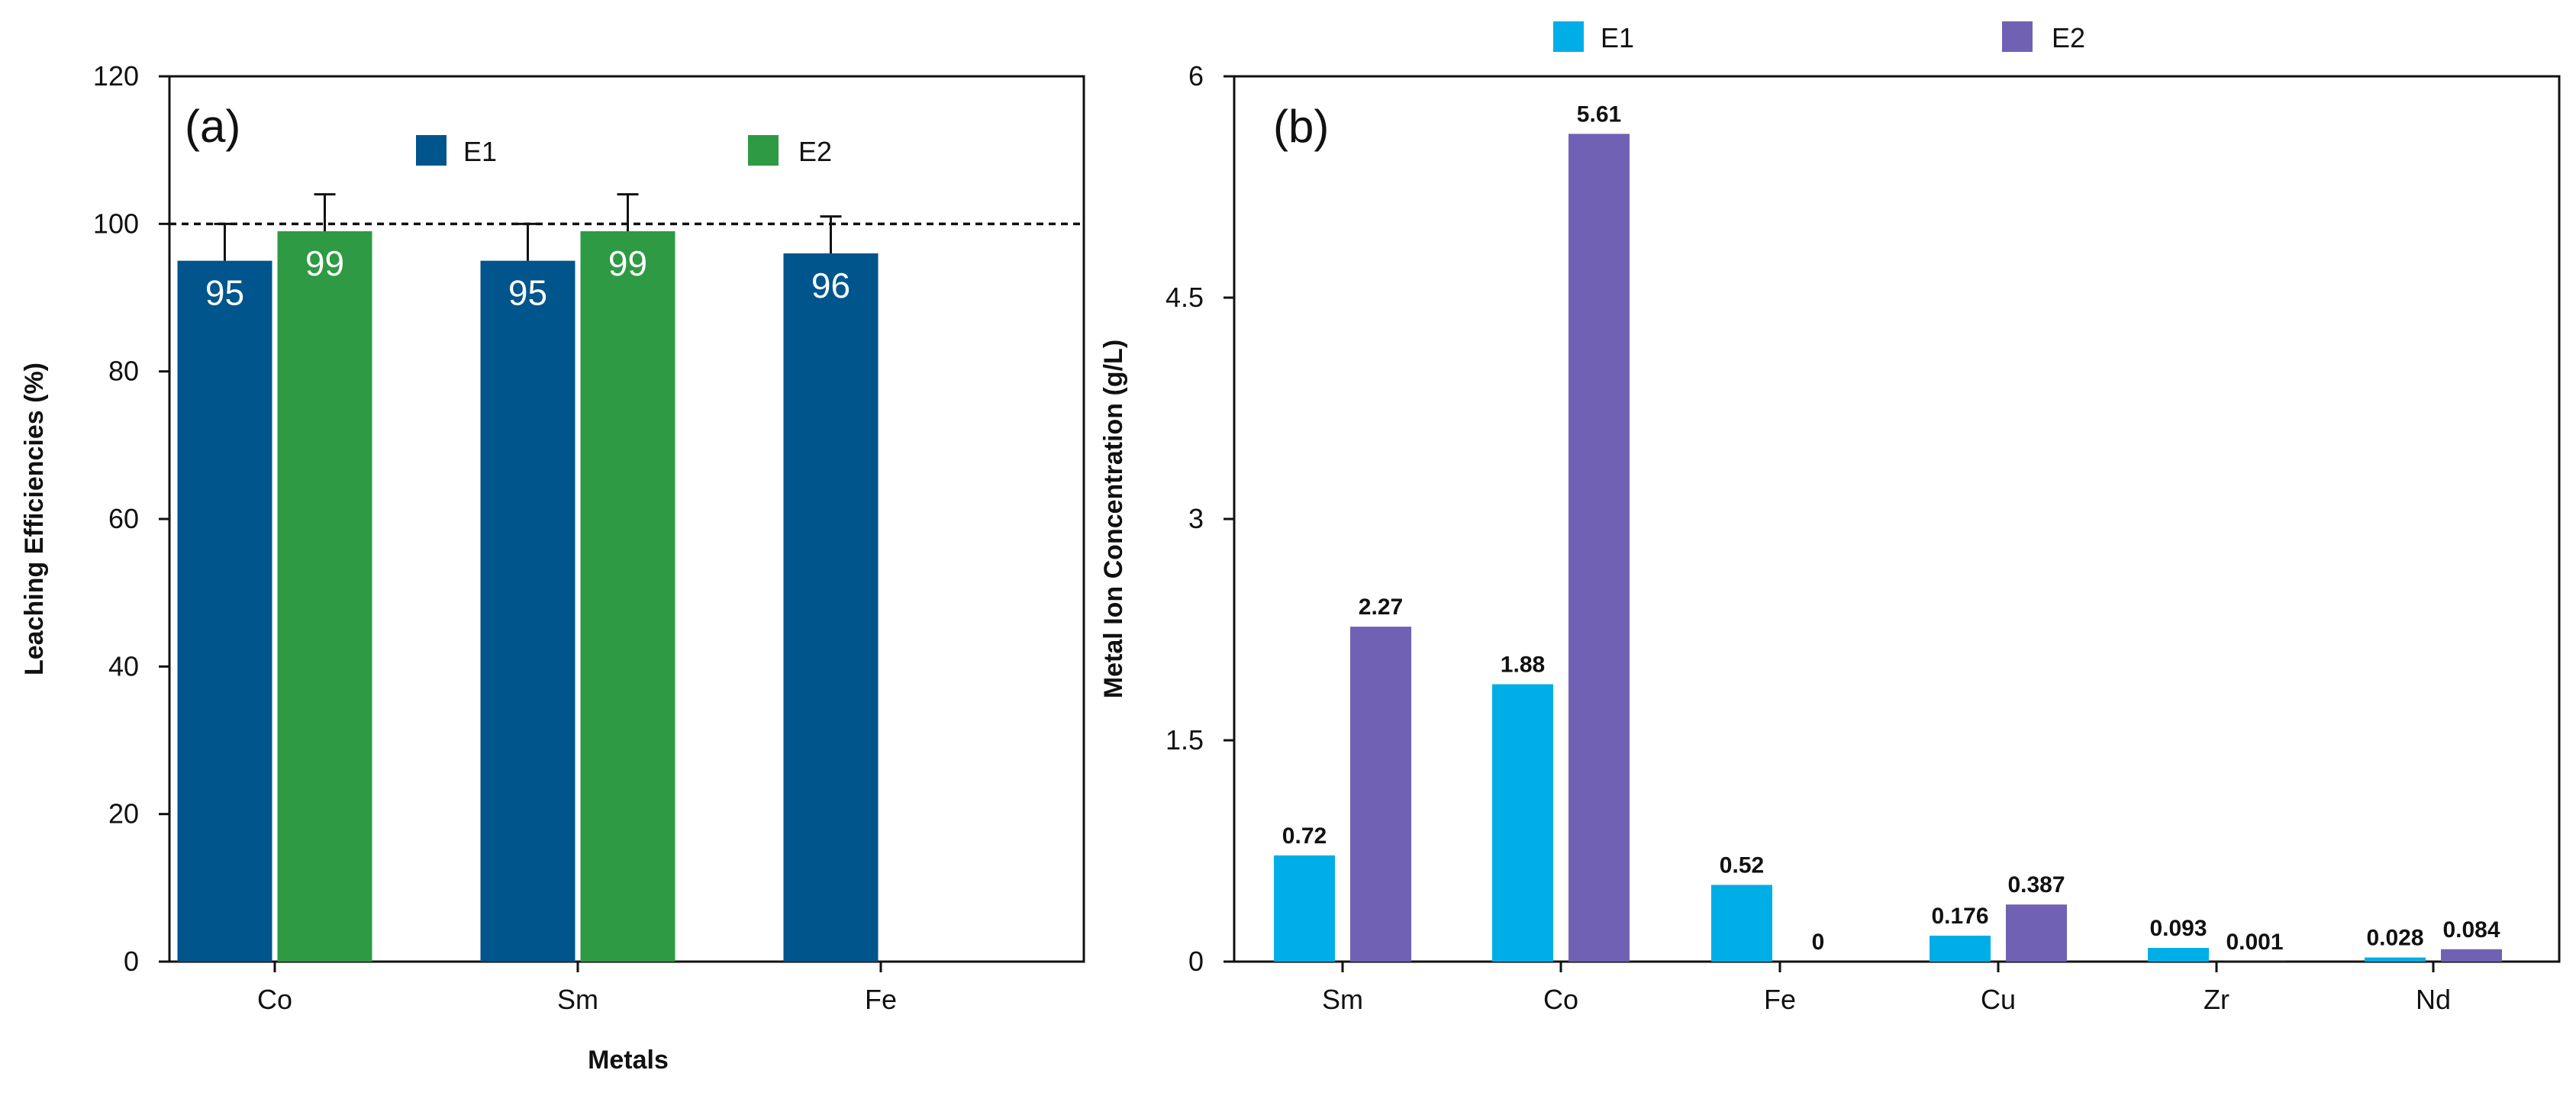  I want to click on panel-b-y-ticks: 0 1.5 3 4.5 6, so click(1200, 518).